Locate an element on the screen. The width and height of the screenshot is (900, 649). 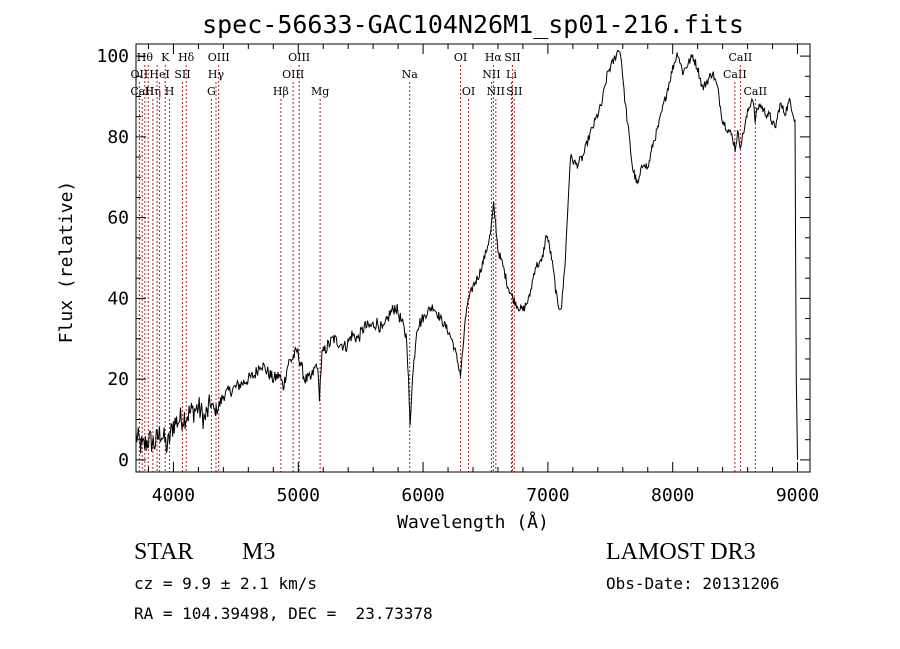
line-label-7: K is located at coordinates (165, 57).